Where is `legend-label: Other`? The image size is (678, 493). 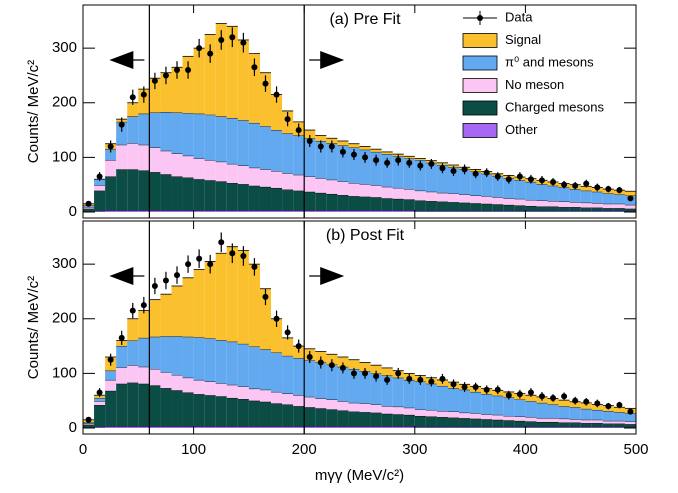 legend-label: Other is located at coordinates (521, 129).